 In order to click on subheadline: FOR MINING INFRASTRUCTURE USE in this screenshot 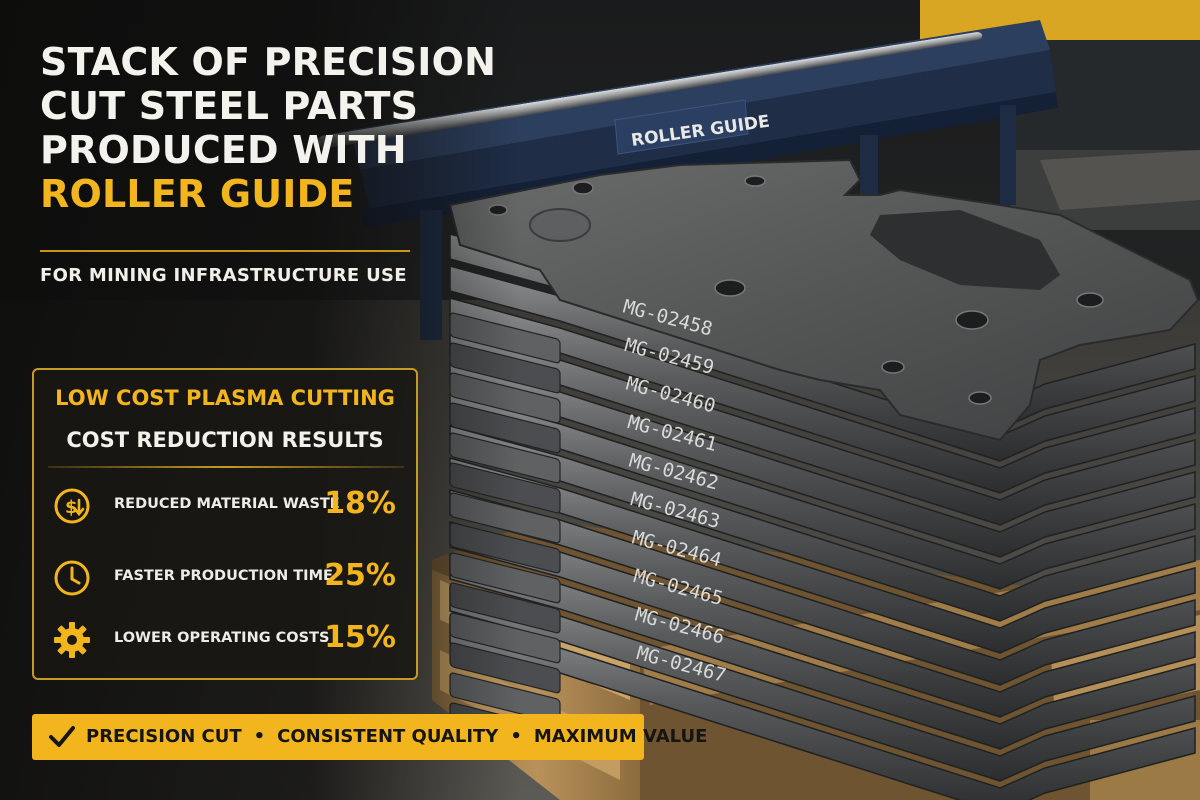, I will do `click(223, 275)`.